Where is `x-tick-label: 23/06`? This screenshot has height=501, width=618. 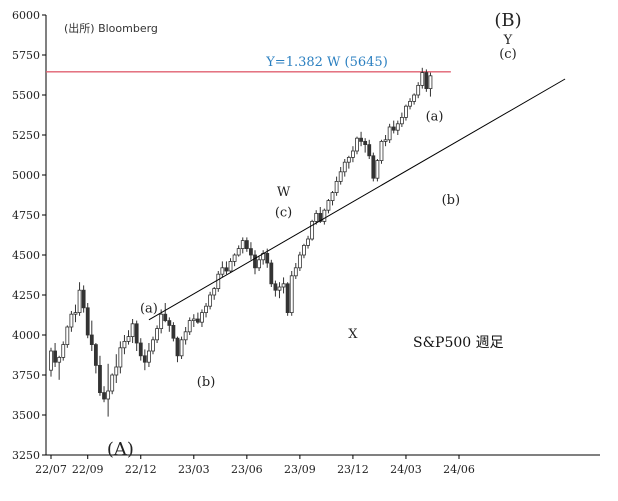 x-tick-label: 23/06 is located at coordinates (247, 469).